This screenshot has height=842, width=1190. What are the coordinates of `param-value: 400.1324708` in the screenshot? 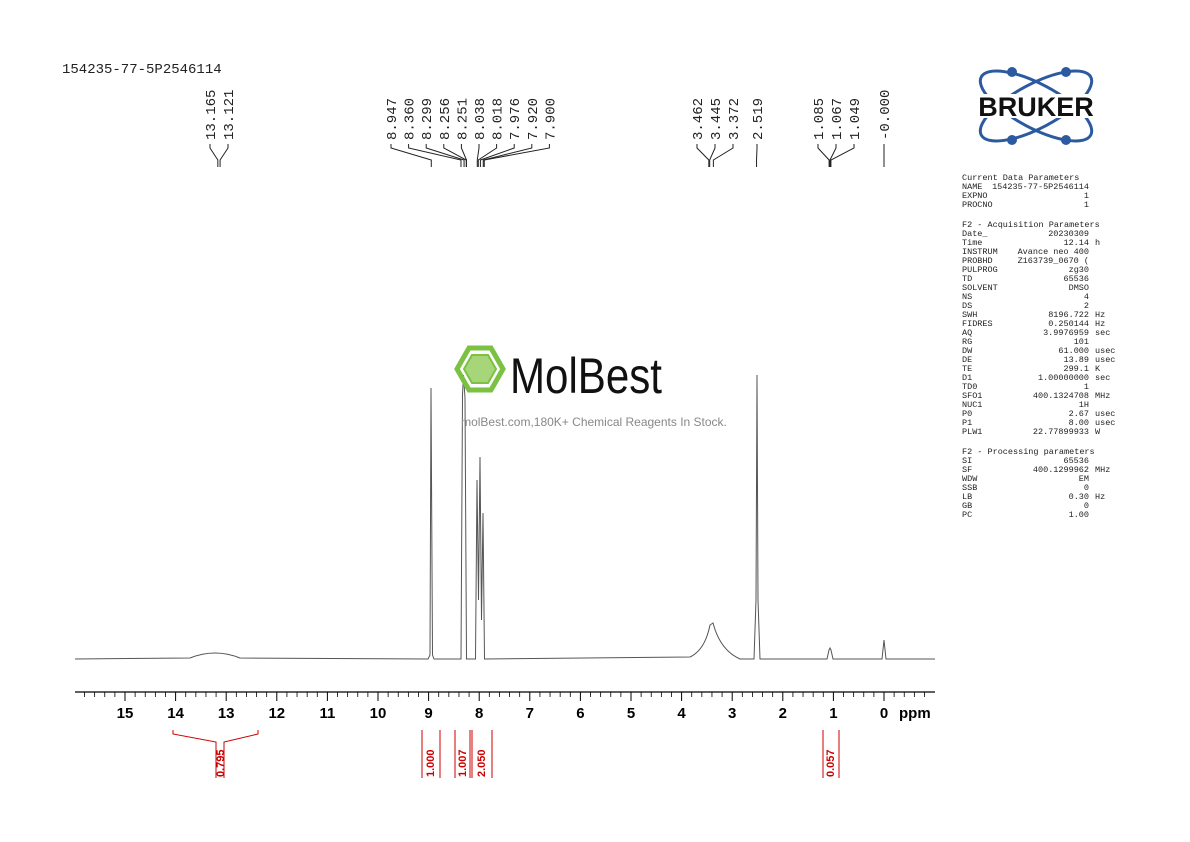 It's located at (1061, 396).